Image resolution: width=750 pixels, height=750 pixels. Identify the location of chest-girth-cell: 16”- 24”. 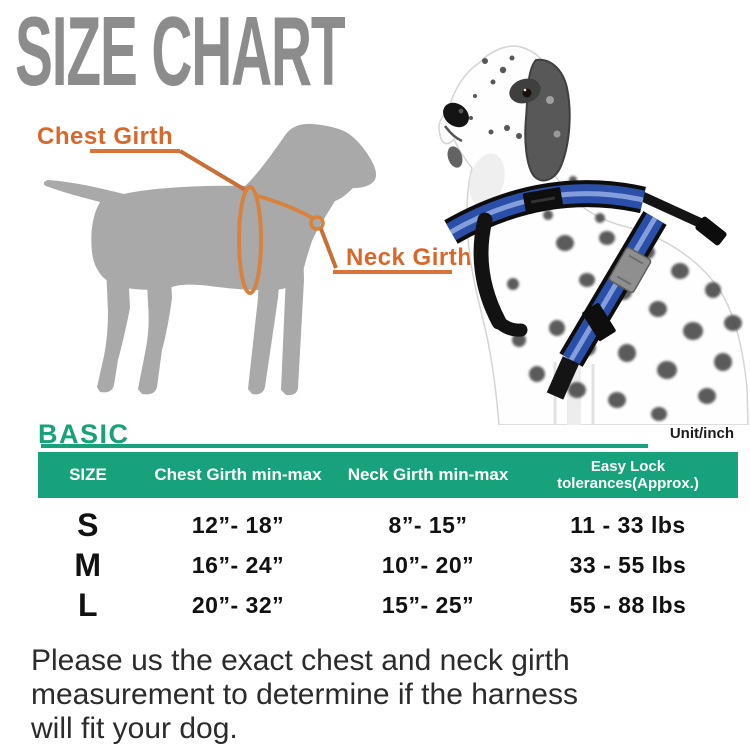
(238, 564).